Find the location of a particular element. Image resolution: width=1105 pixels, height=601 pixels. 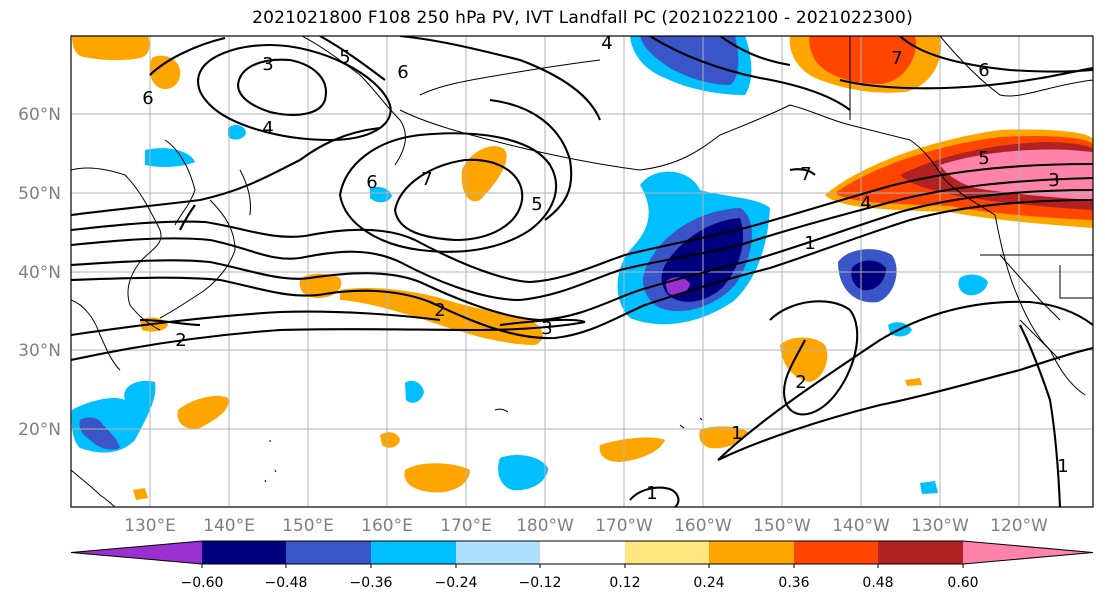

colorbar-tick-label: −0.24 is located at coordinates (456, 583).